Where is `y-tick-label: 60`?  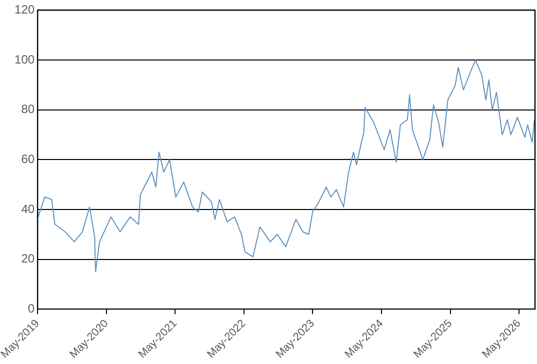 y-tick-label: 60 is located at coordinates (28, 159).